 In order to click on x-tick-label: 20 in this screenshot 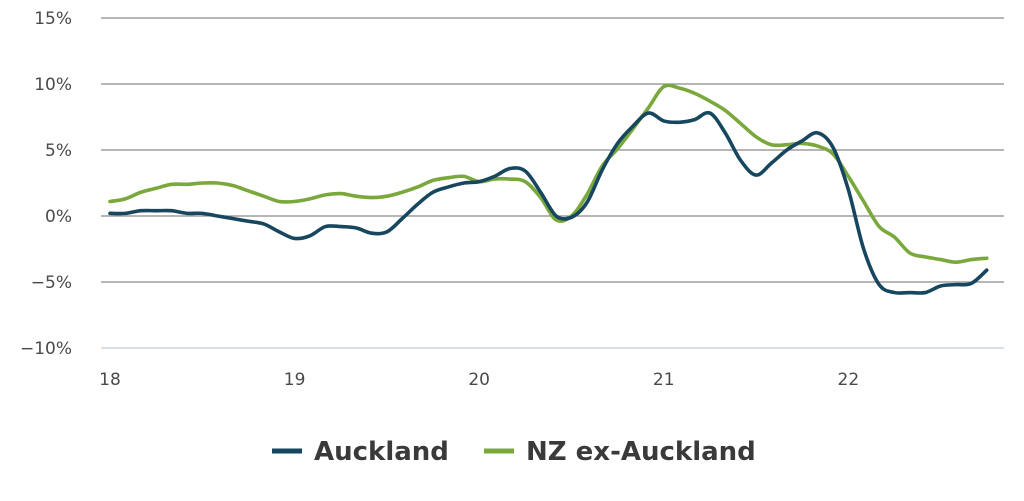, I will do `click(479, 380)`.